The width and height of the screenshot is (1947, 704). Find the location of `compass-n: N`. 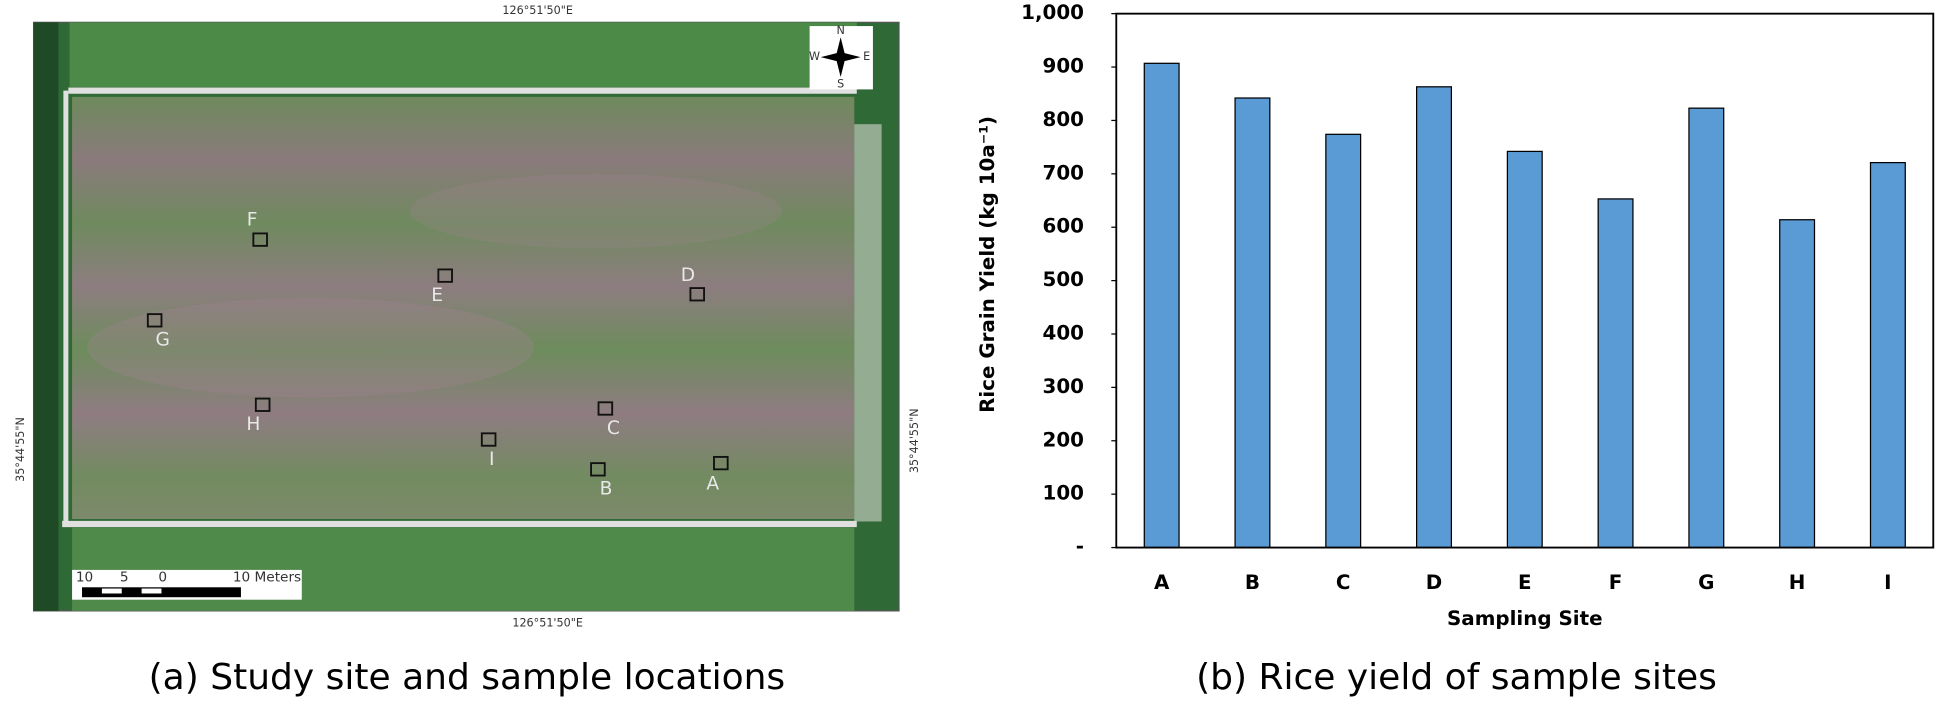

compass-n: N is located at coordinates (840, 30).